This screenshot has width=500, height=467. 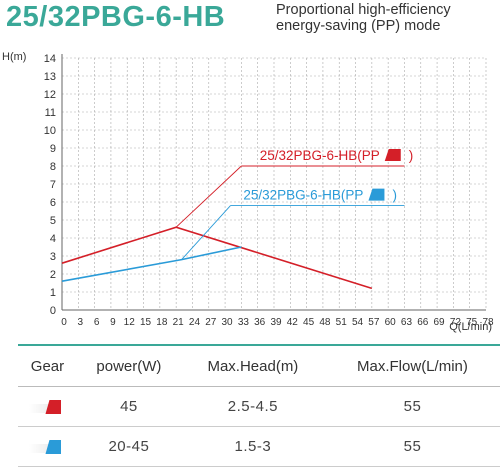 I want to click on y-tick-label: 2, so click(x=53, y=275).